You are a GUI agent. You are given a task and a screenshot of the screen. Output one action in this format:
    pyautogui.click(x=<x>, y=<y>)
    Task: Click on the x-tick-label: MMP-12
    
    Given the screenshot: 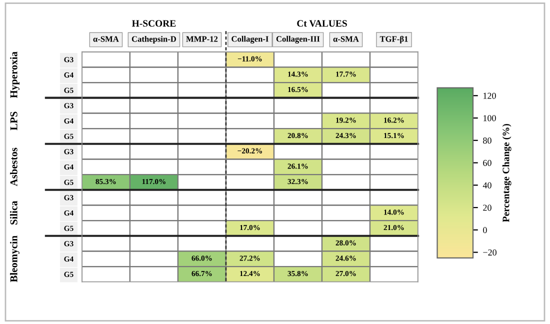 What is the action you would take?
    pyautogui.click(x=202, y=39)
    